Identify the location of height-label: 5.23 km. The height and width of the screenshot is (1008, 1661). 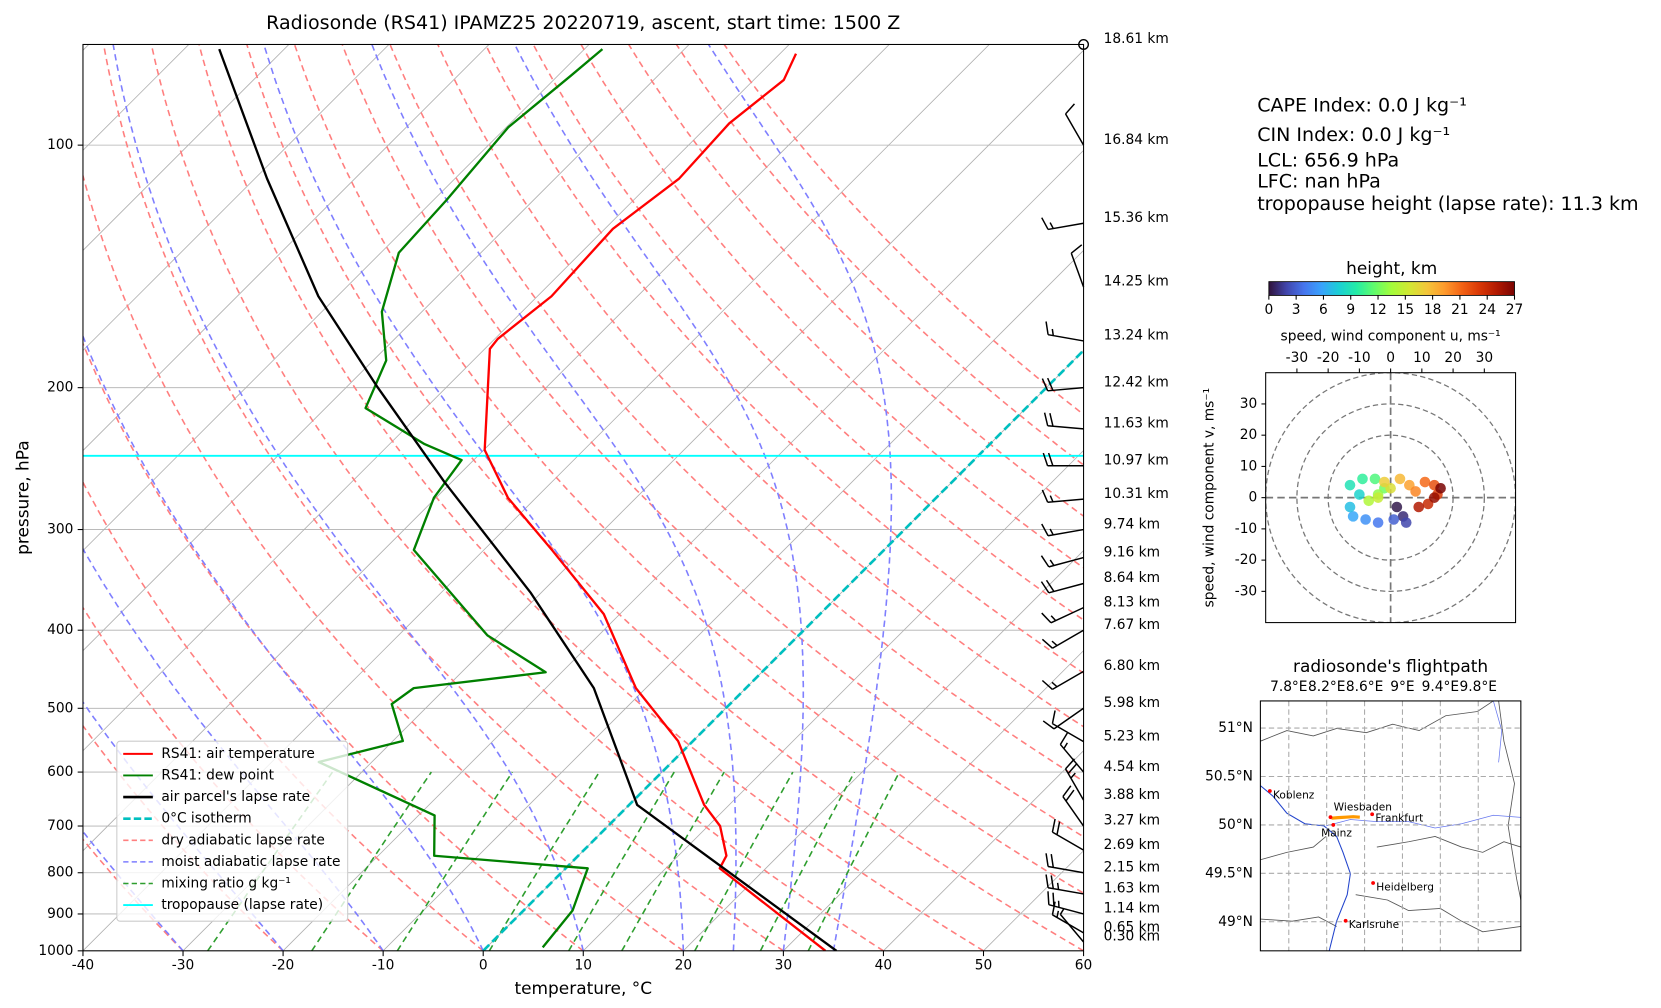
(1132, 736).